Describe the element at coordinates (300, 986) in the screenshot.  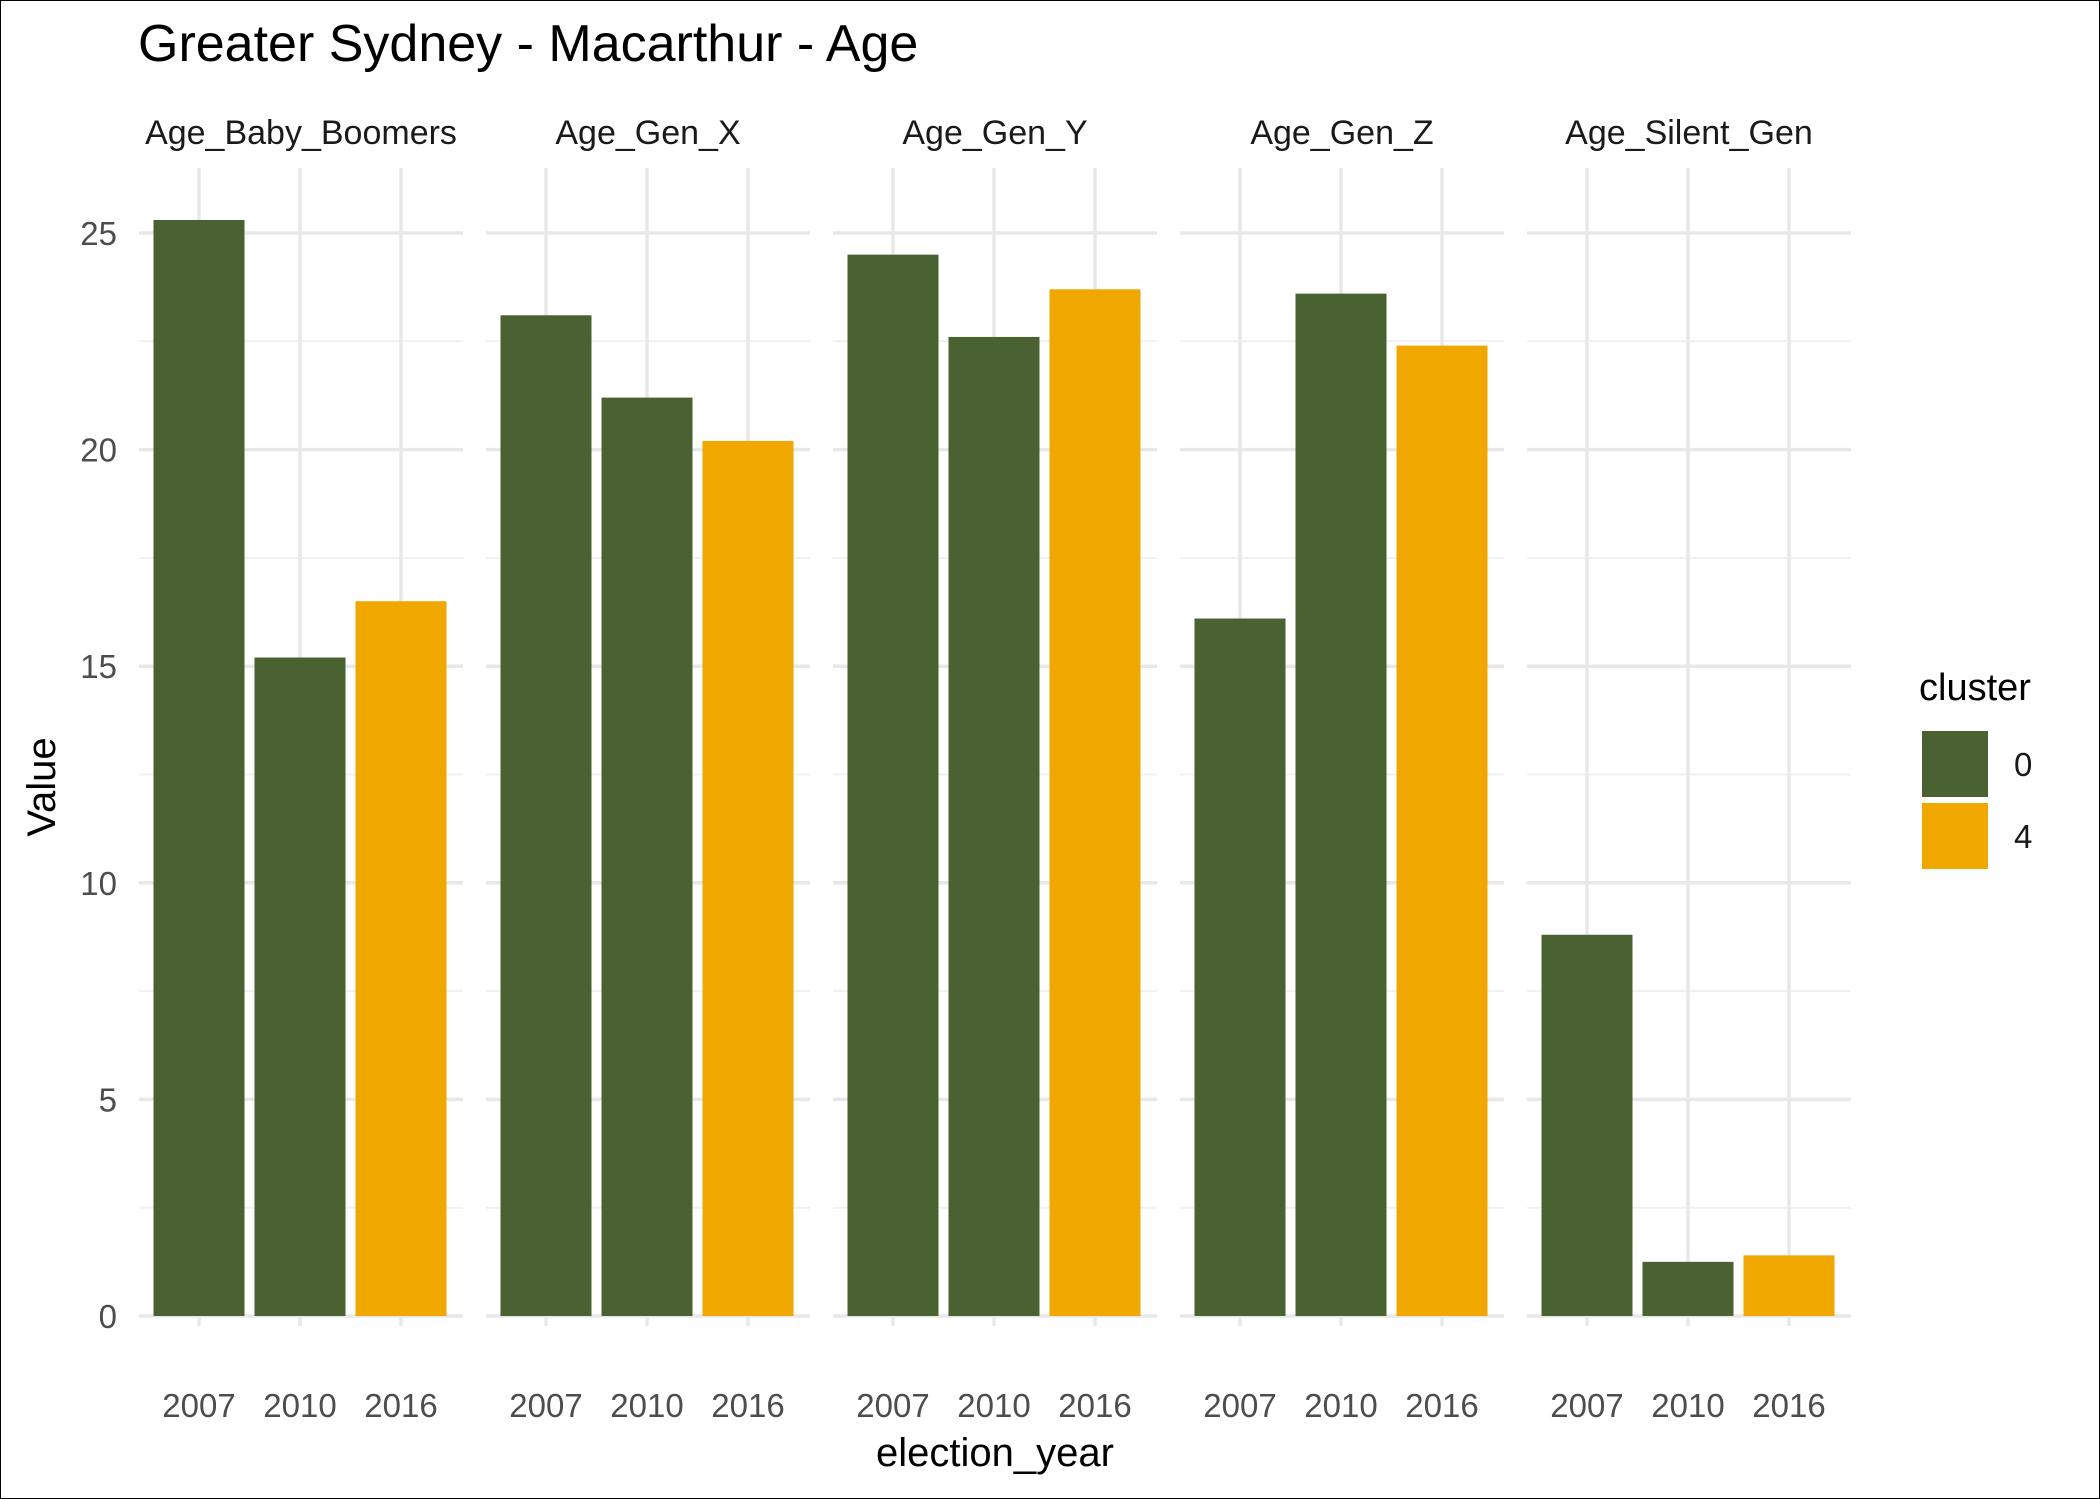
I see `bar-Age_Baby_Boomers-2010` at that location.